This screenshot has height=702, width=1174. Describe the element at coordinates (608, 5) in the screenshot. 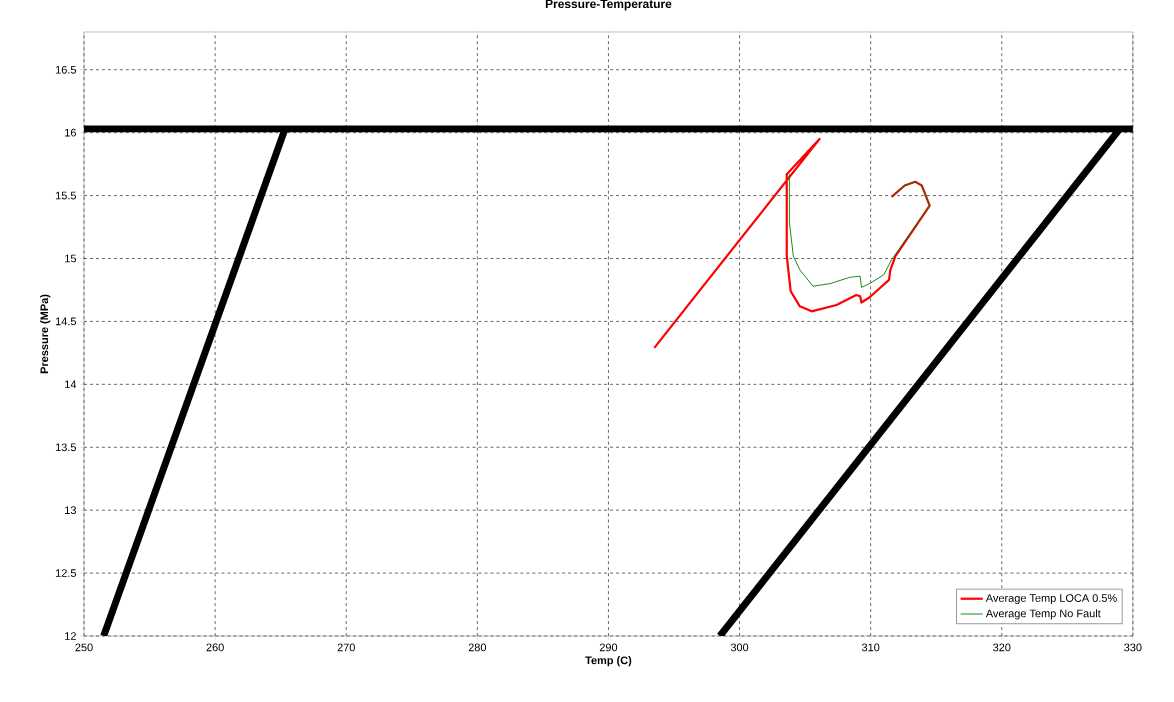

I see `chart-title: Pressure-Temperature` at that location.